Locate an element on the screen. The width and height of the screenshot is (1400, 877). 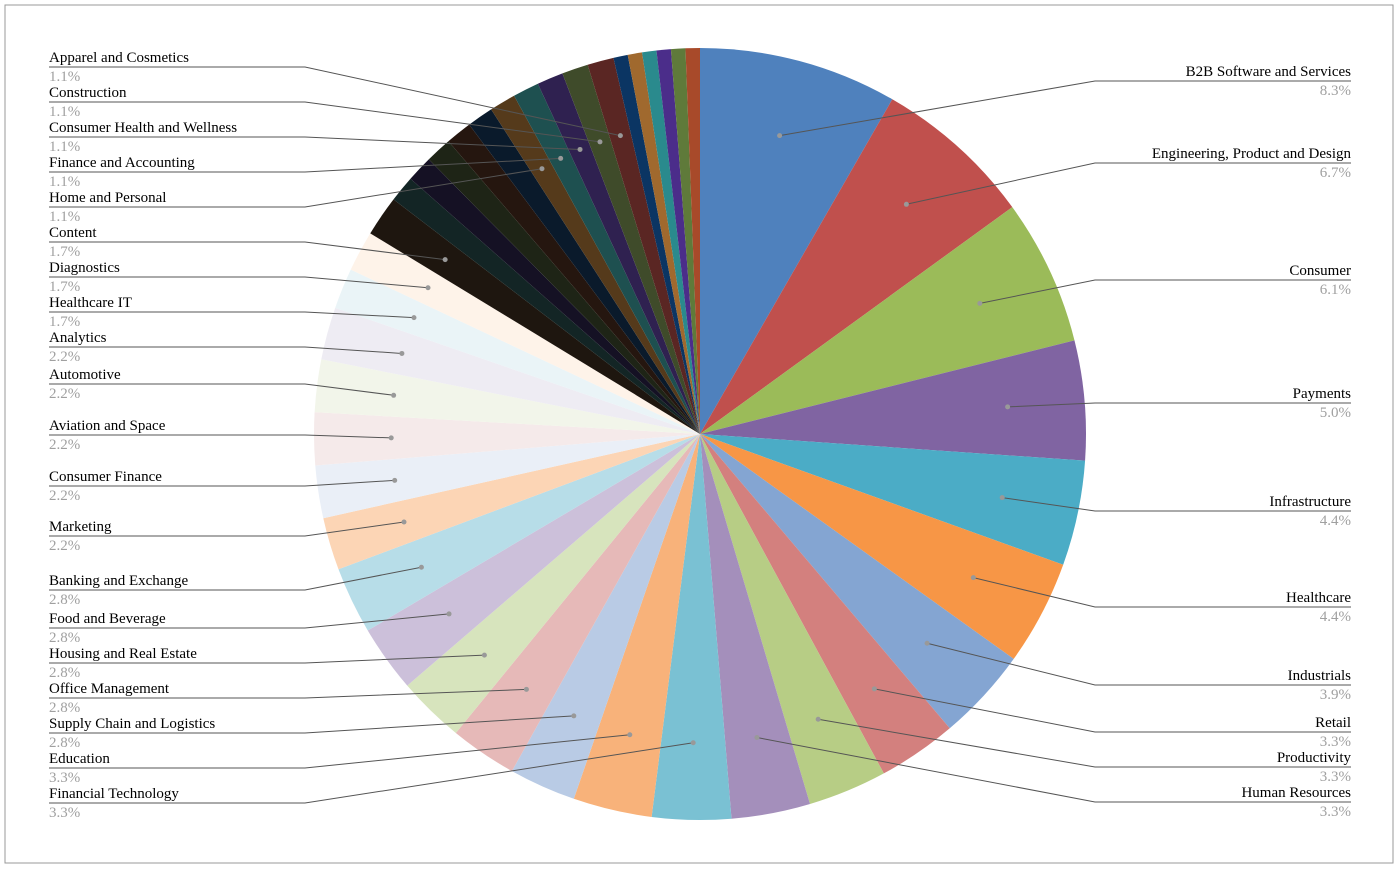
slice-value-label: 6.7% is located at coordinates (1335, 173).